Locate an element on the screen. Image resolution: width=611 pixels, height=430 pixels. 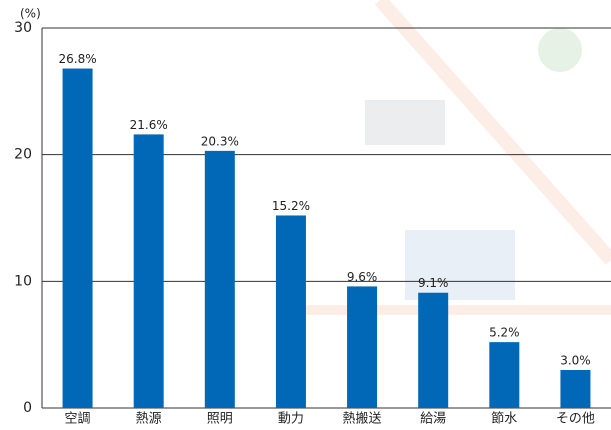
y-tick-label: 30 is located at coordinates (23, 28).